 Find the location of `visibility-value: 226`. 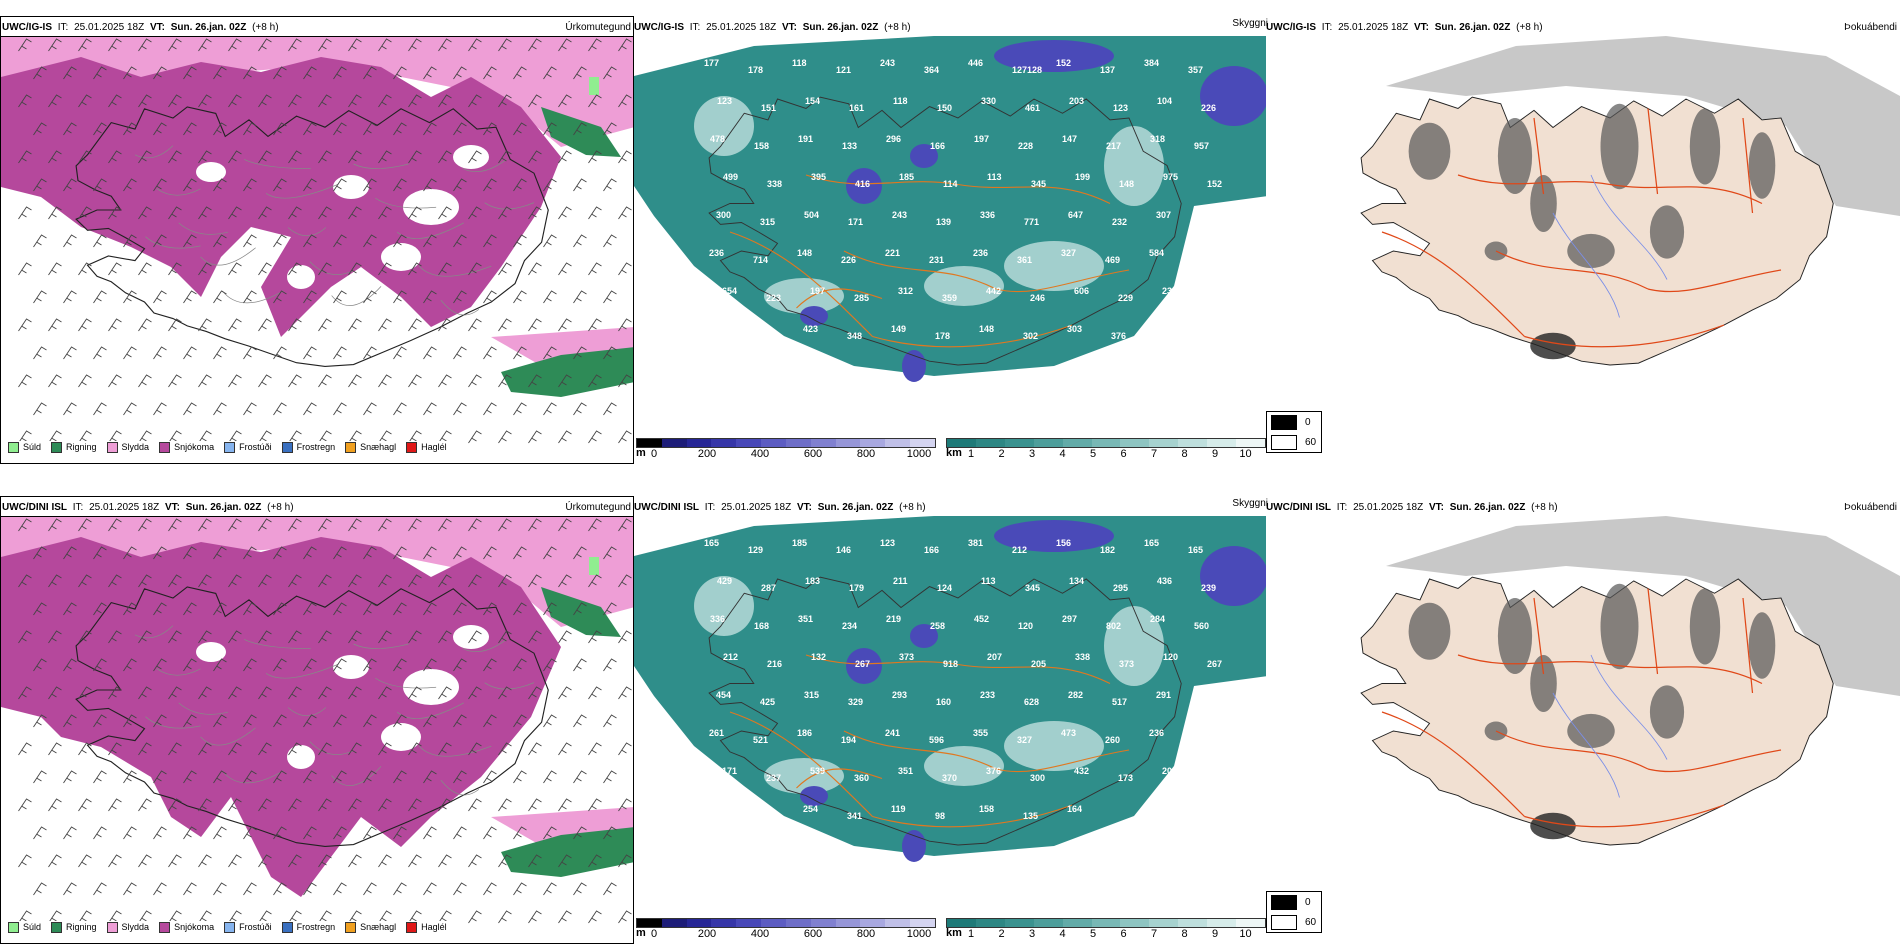

visibility-value: 226 is located at coordinates (848, 260).